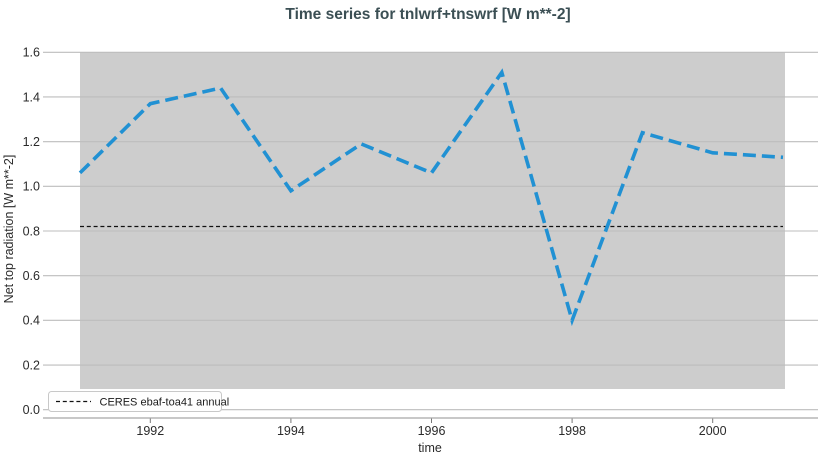 This screenshot has height=457, width=820. What do you see at coordinates (31, 187) in the screenshot?
I see `y-tick-label: 1.0` at bounding box center [31, 187].